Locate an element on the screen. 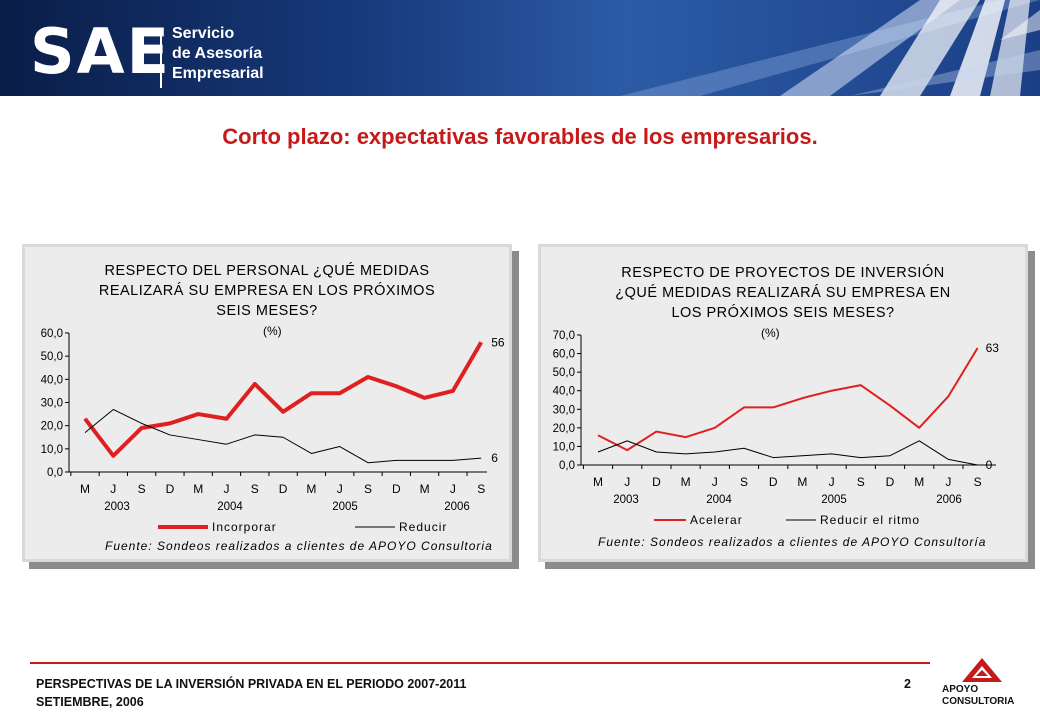  brand-name-line-2: CONSULTORIA is located at coordinates (978, 701).